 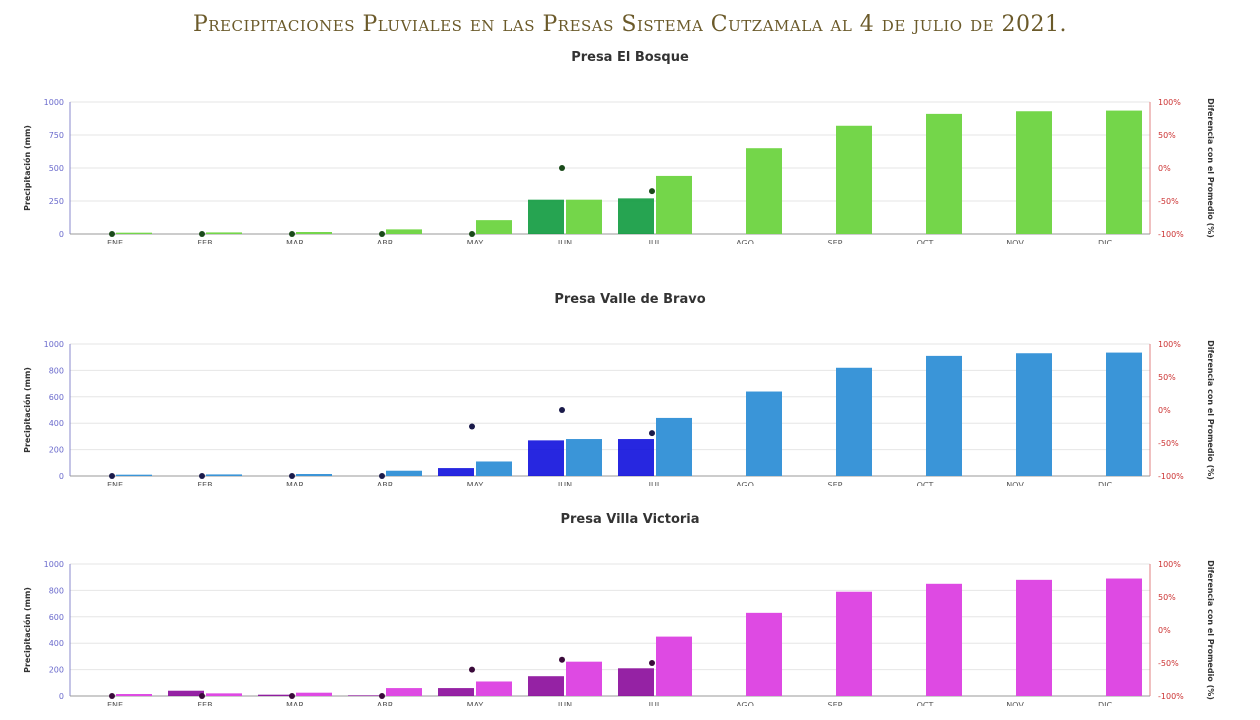 What do you see at coordinates (295, 241) in the screenshot?
I see `x-tick-label: MAR` at bounding box center [295, 241].